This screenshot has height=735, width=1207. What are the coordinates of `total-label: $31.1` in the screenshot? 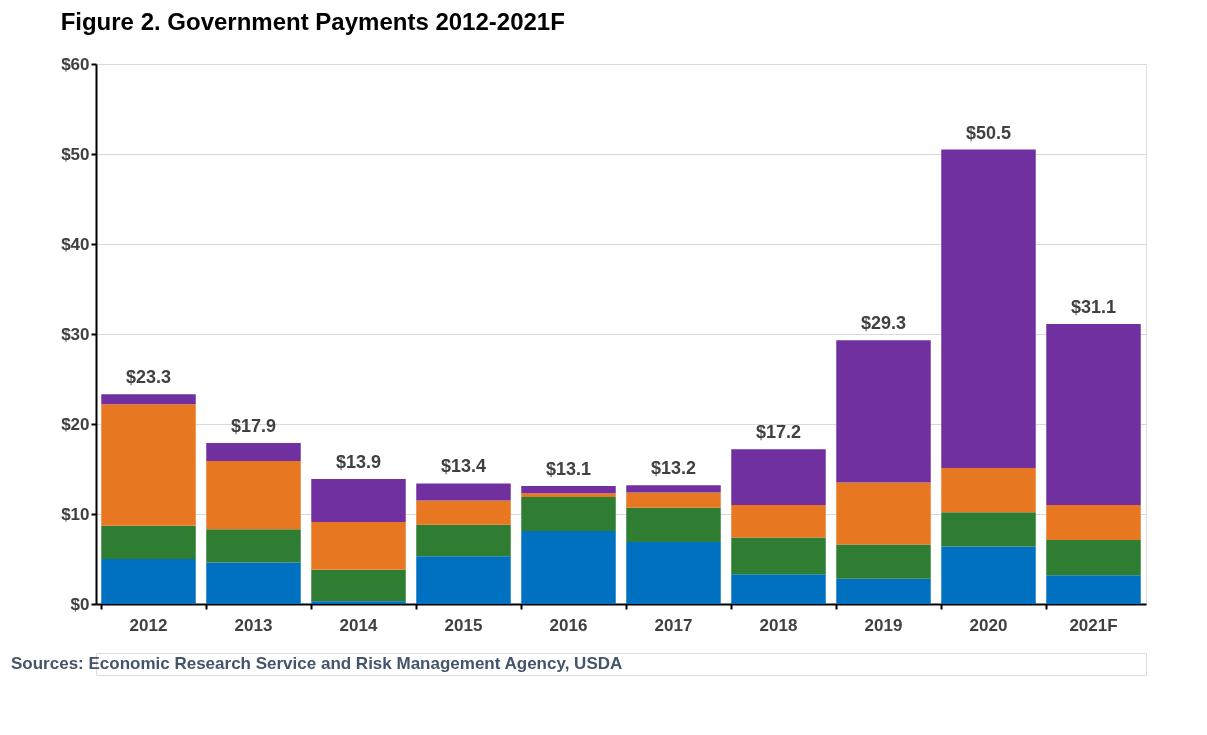 It's located at (1093, 307).